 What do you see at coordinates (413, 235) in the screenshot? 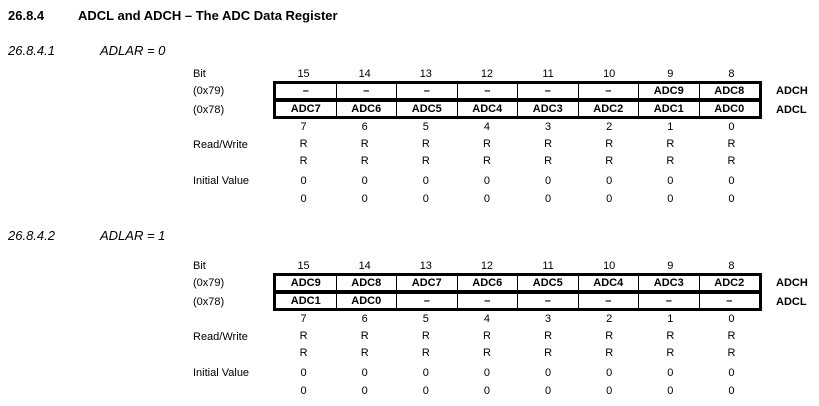
I see `subsection-heading-adlar1: 26.8.4.2 ADLAR = 1` at bounding box center [413, 235].